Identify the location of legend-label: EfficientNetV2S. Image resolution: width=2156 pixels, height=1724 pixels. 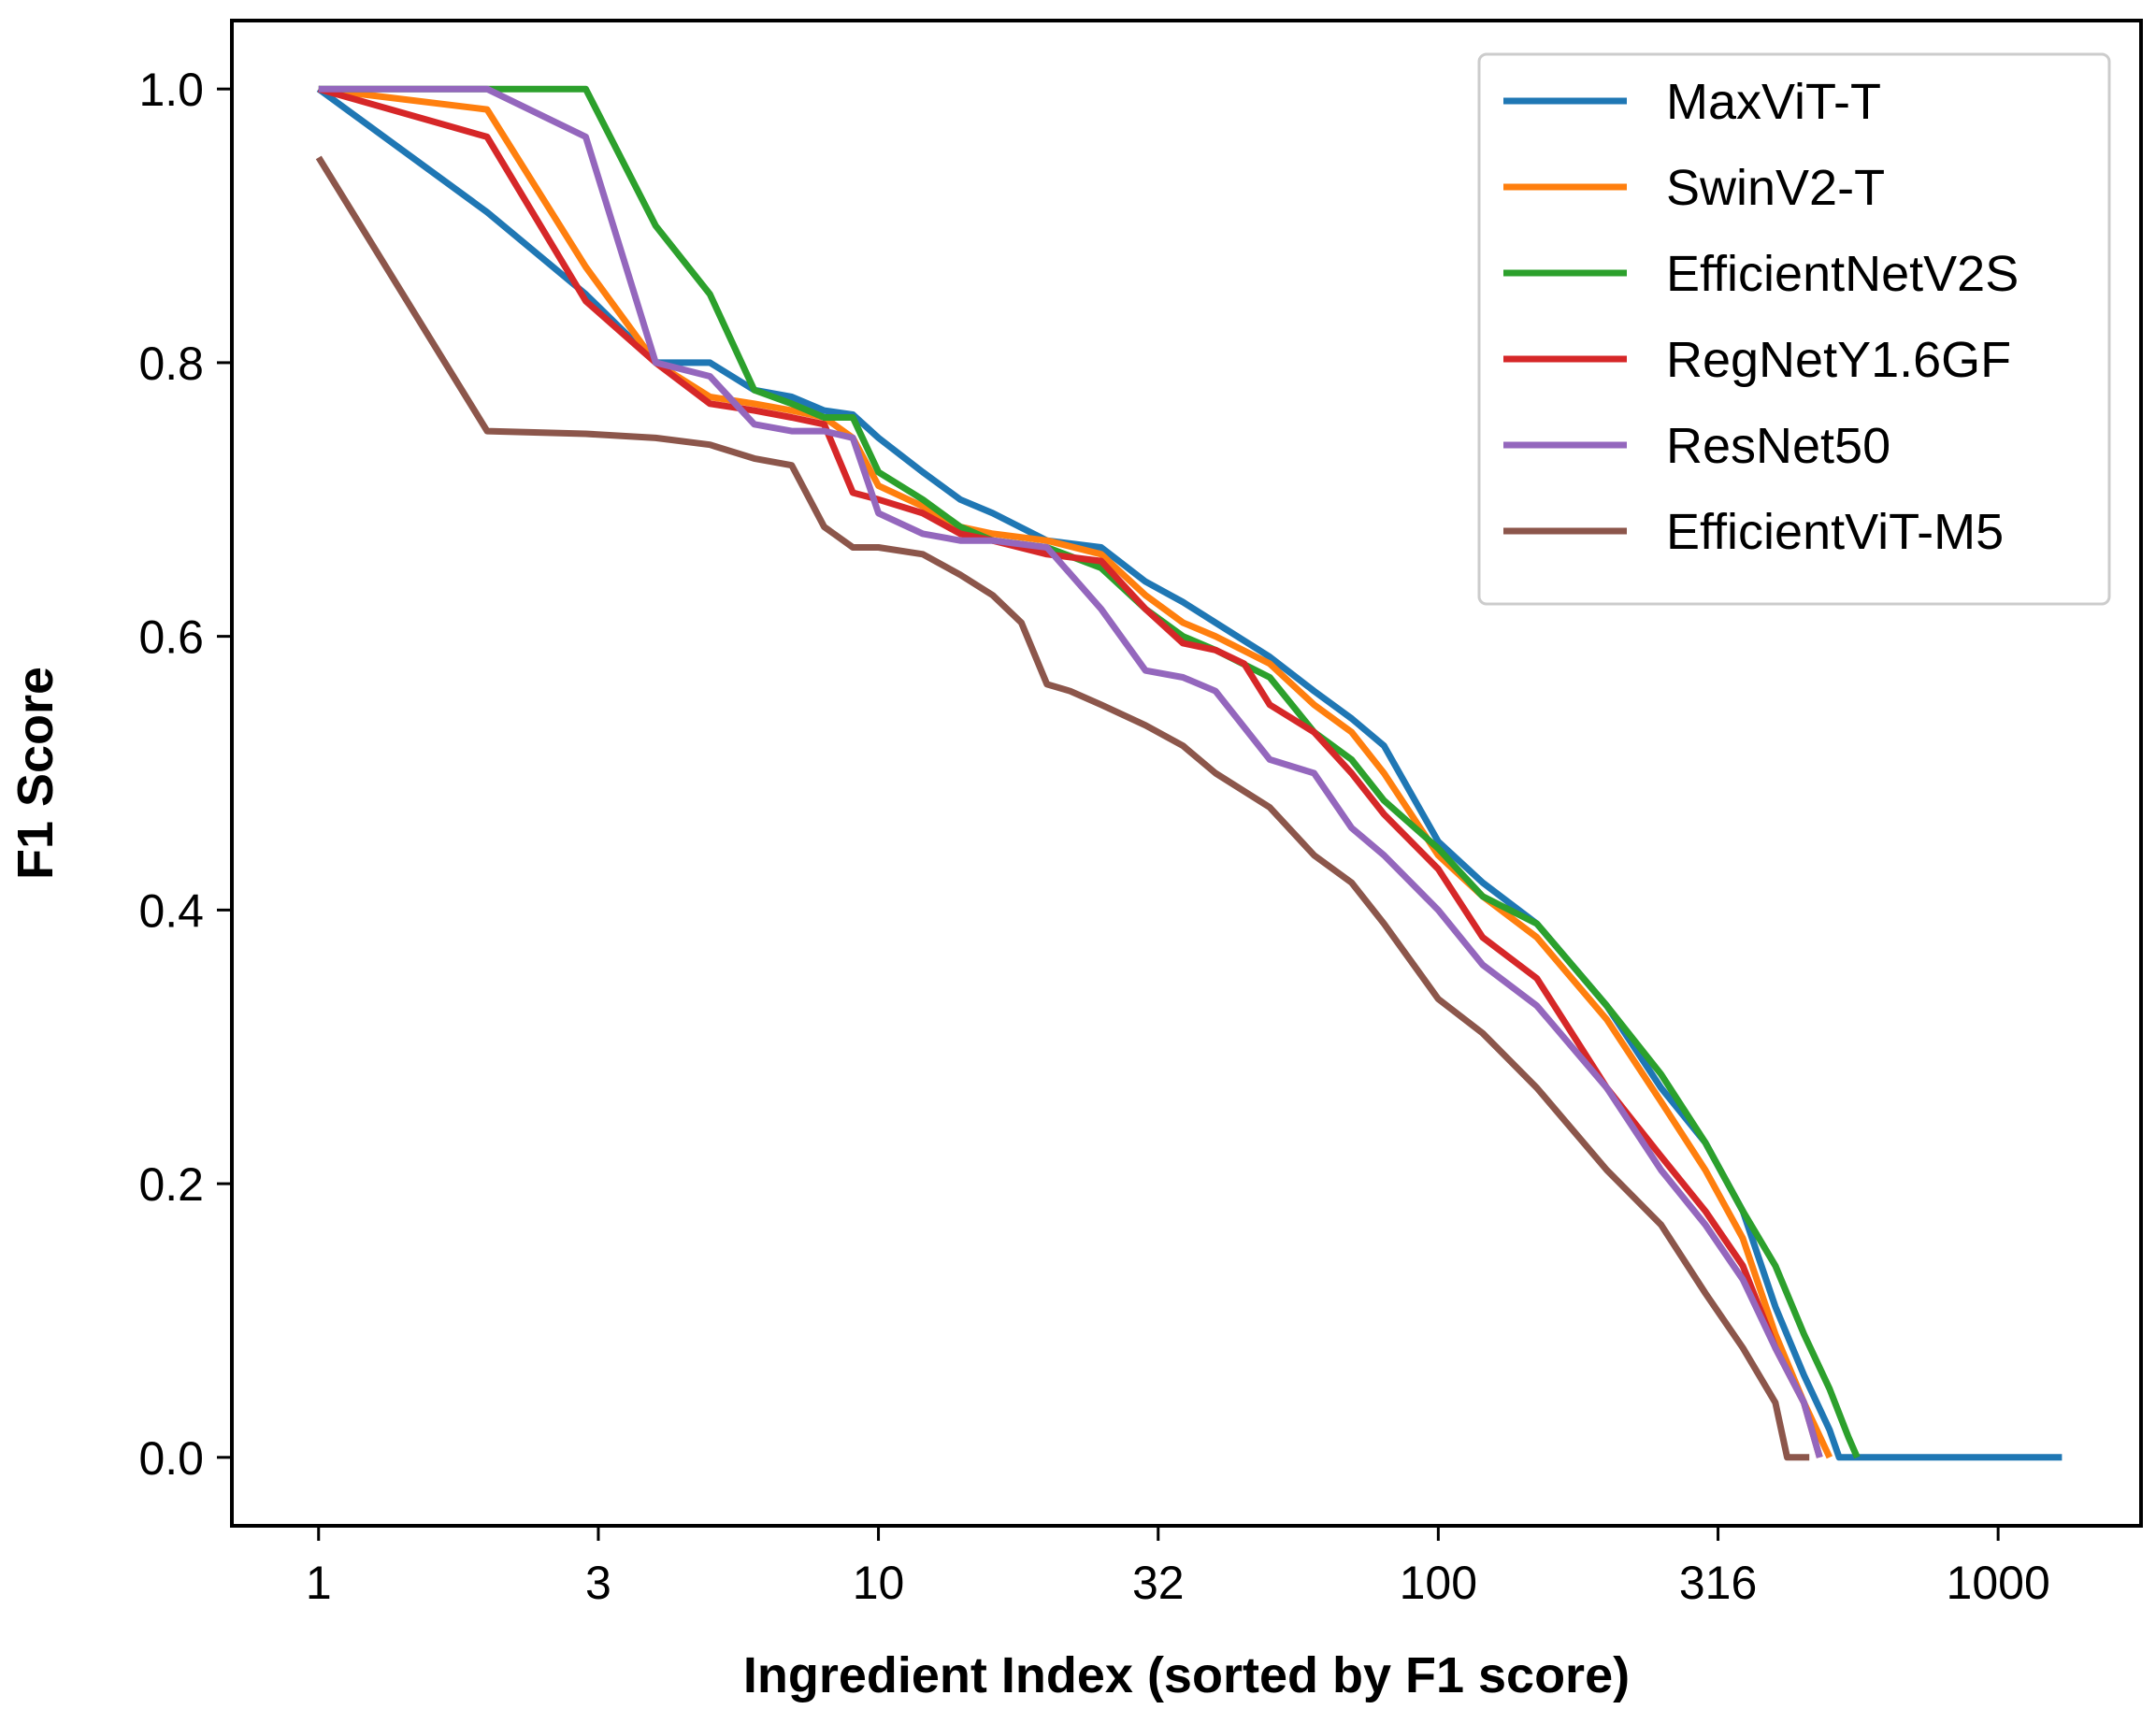
(1842, 274).